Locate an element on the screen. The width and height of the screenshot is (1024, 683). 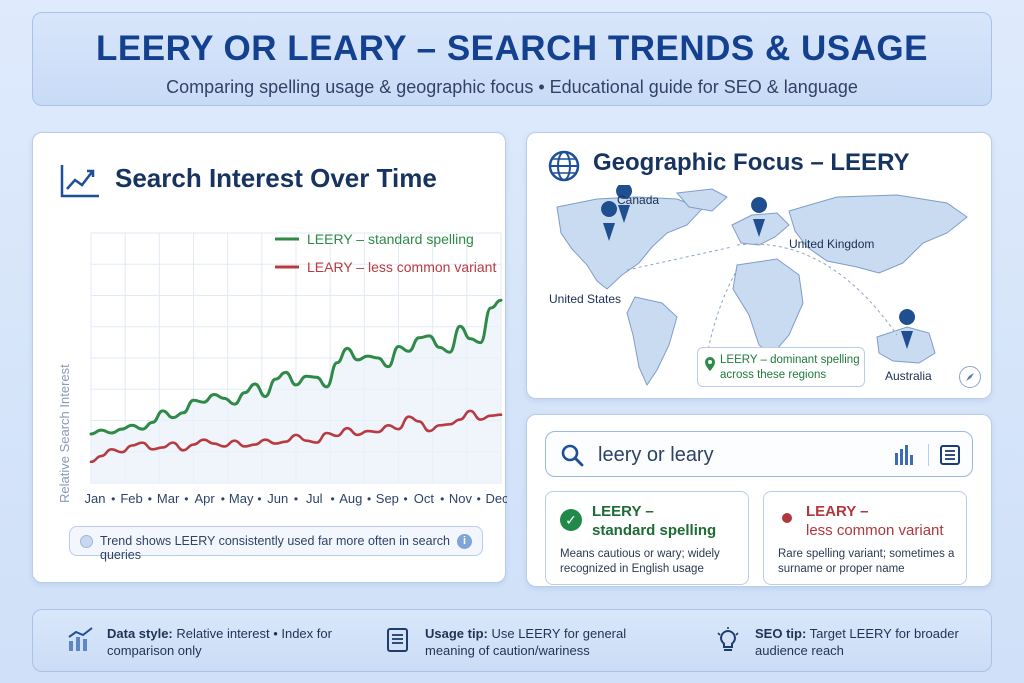
legend-label: LEARY – less common variant is located at coordinates (401, 267).